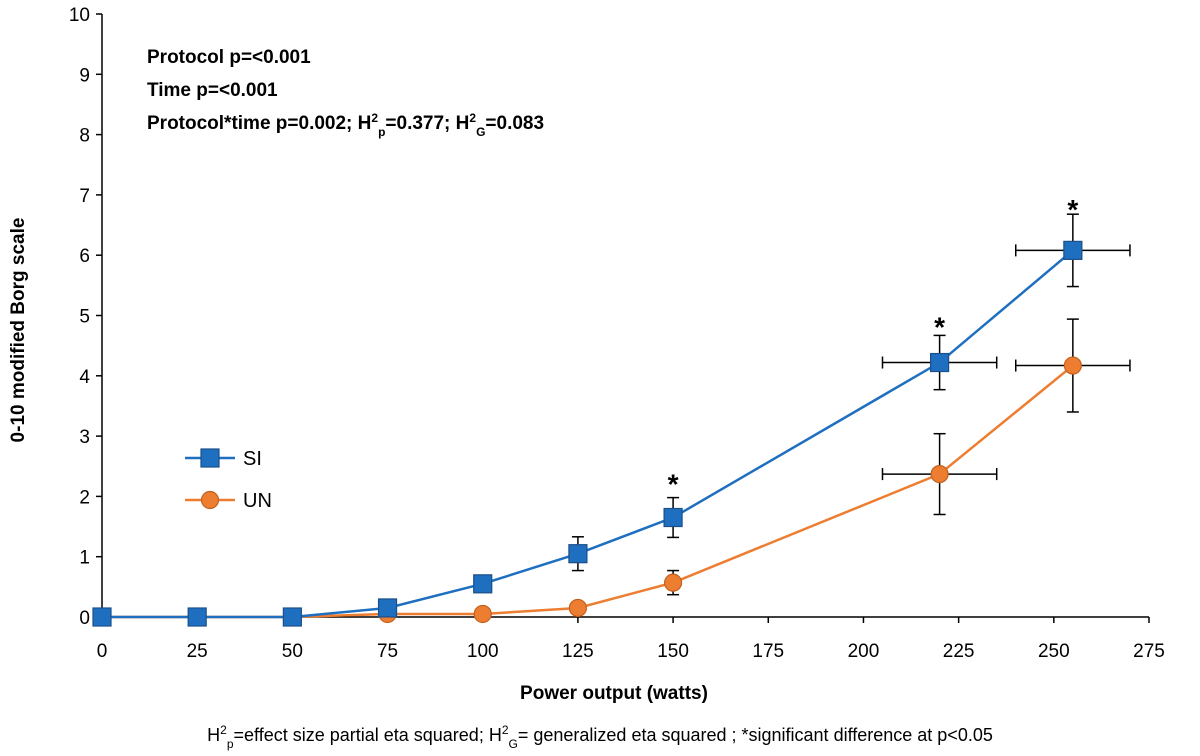 This screenshot has width=1200, height=756. Describe the element at coordinates (79, 15) in the screenshot. I see `y-tick-label: 10` at that location.